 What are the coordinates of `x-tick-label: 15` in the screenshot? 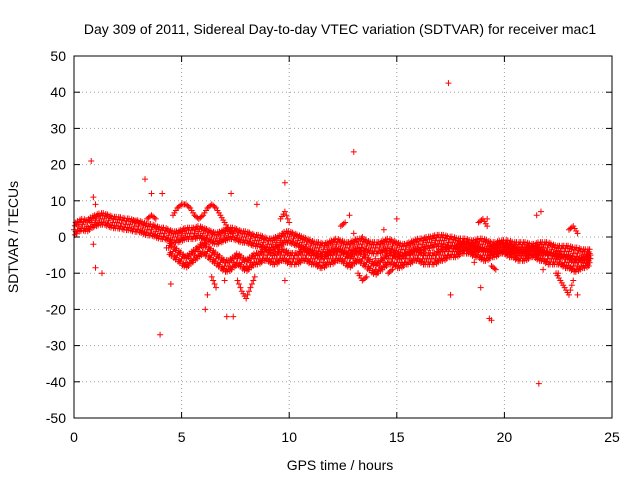 It's located at (397, 437).